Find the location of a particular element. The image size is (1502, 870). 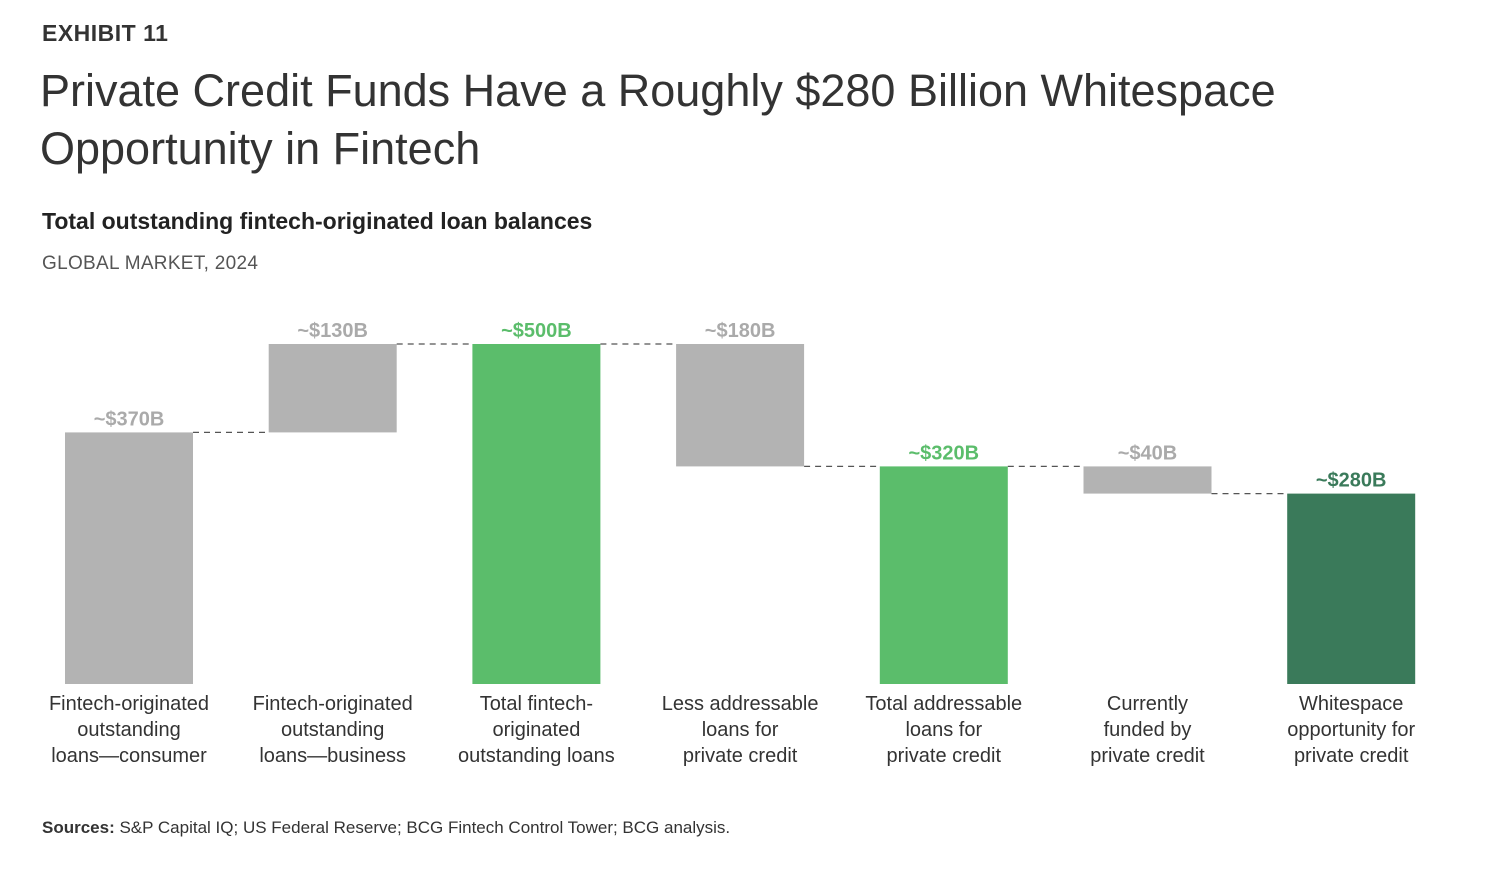

category-label-line: Less addressable is located at coordinates (740, 704).